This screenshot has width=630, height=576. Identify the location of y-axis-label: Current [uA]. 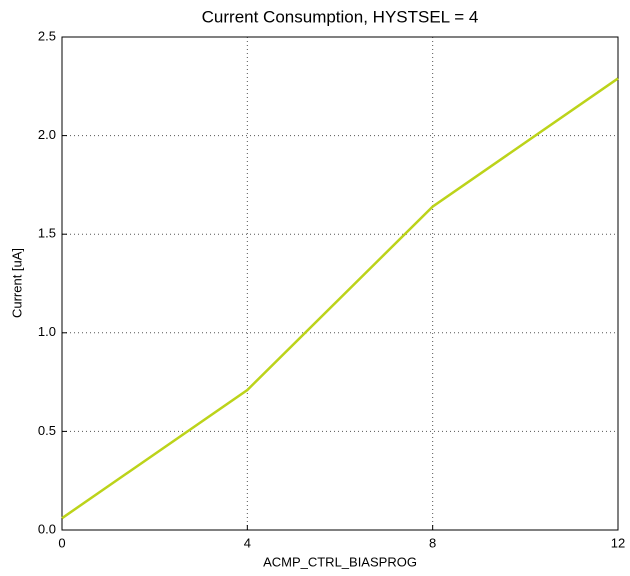
(16, 283).